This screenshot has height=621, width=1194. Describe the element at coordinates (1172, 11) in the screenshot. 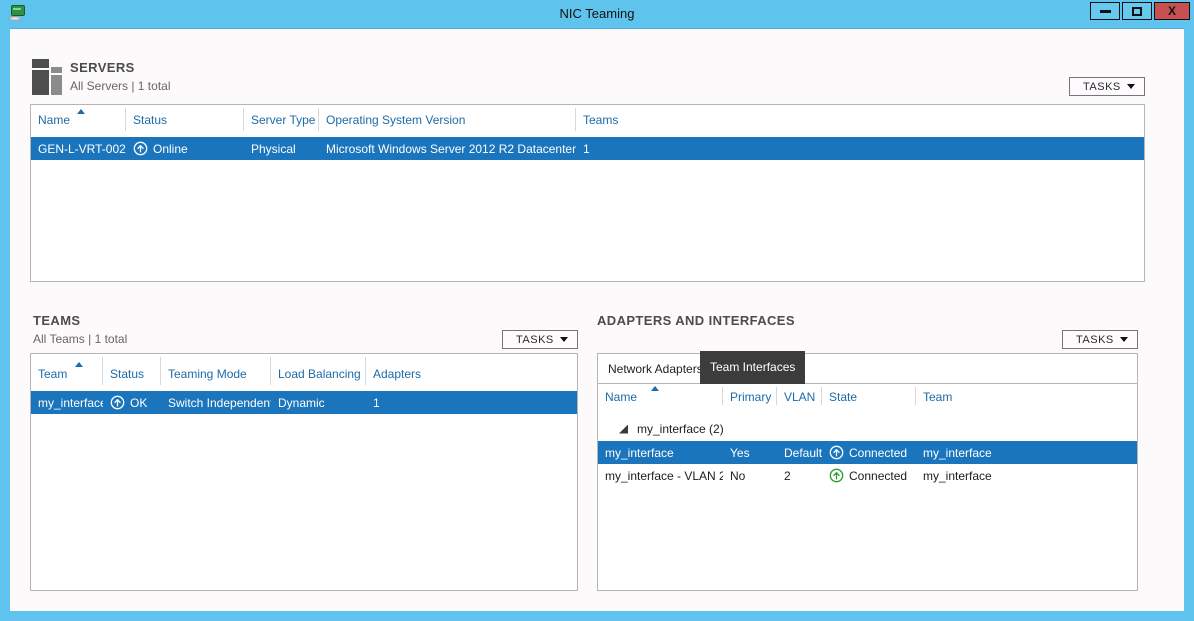

I see `close-button: X` at that location.